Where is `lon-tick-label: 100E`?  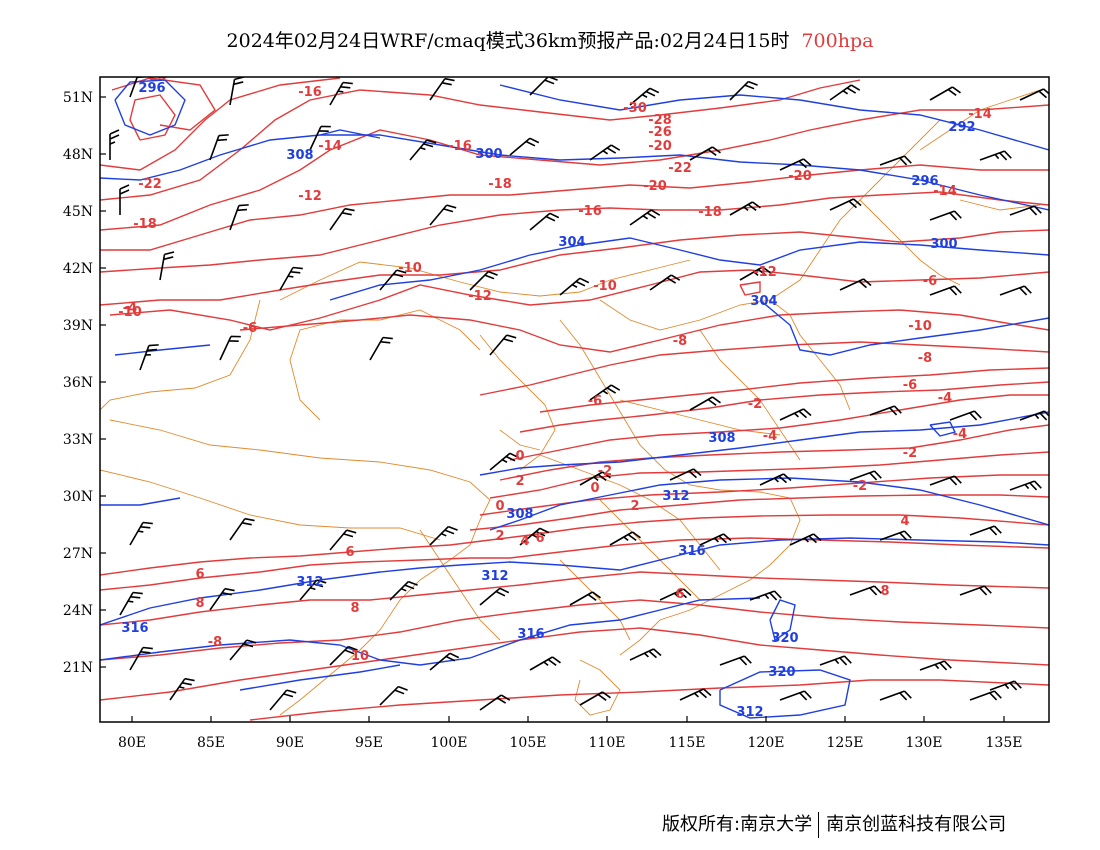 lon-tick-label: 100E is located at coordinates (449, 743).